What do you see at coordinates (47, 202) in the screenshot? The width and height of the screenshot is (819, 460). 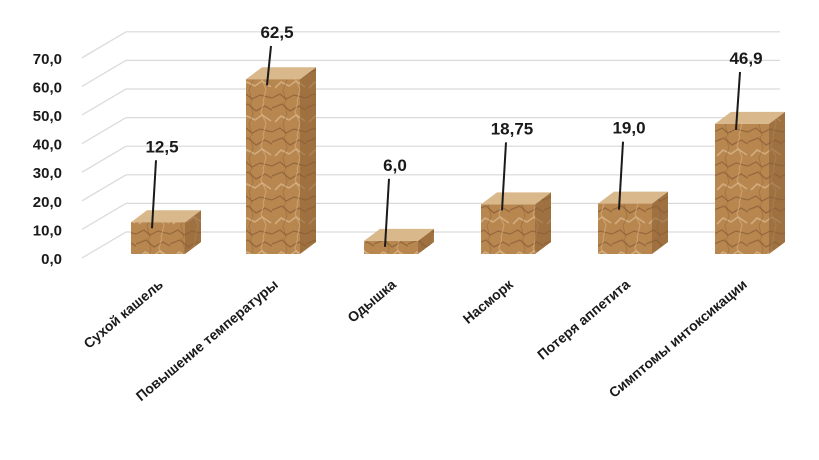 I see `y-tick-label: 20,0` at bounding box center [47, 202].